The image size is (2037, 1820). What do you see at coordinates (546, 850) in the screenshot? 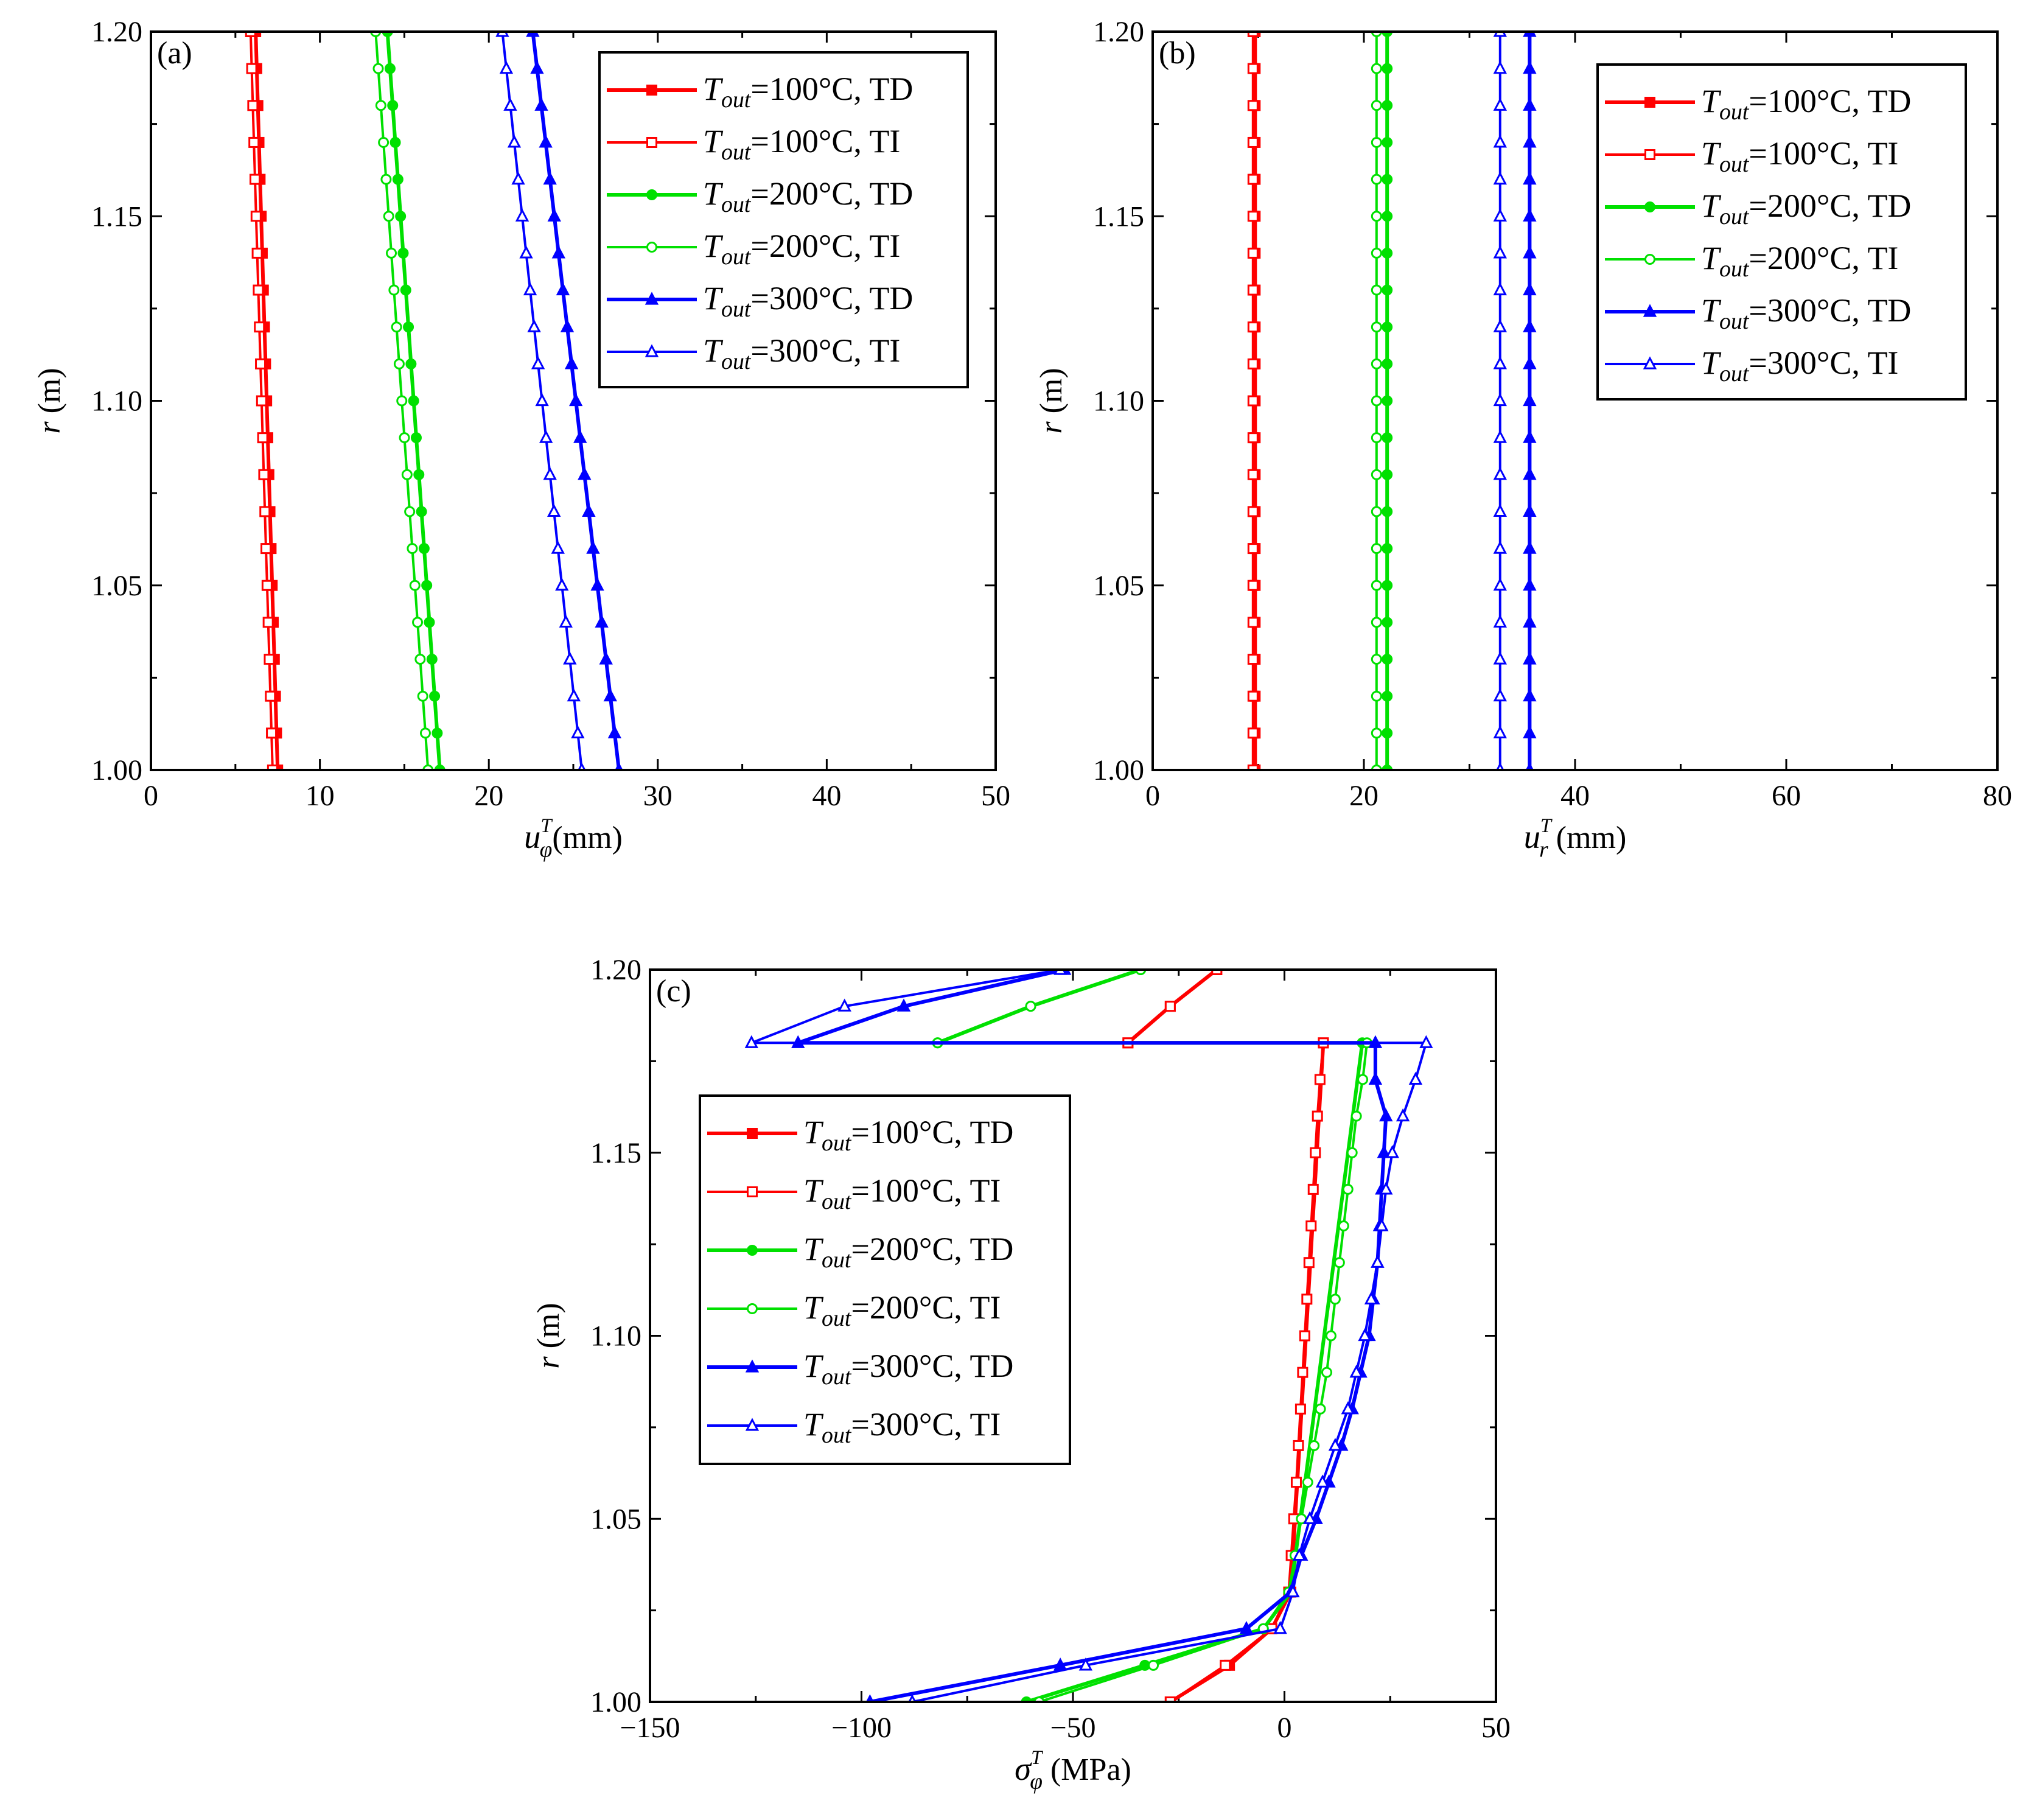
I see `x-axis-title-subscript: φ` at bounding box center [546, 850].